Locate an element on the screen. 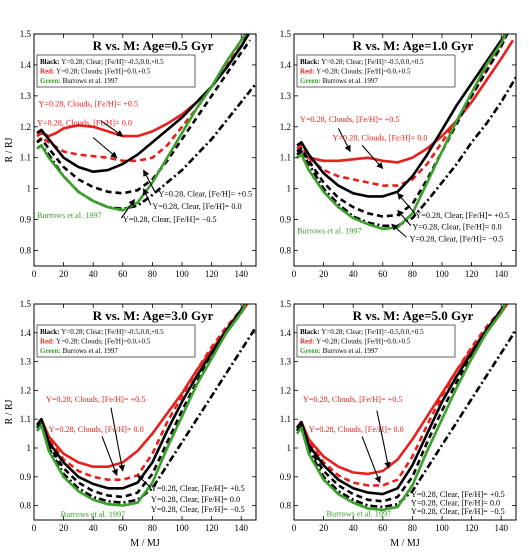 This screenshot has width=529, height=555. chart-title: R vs. M: Age=1.0 Gyr is located at coordinates (413, 45).